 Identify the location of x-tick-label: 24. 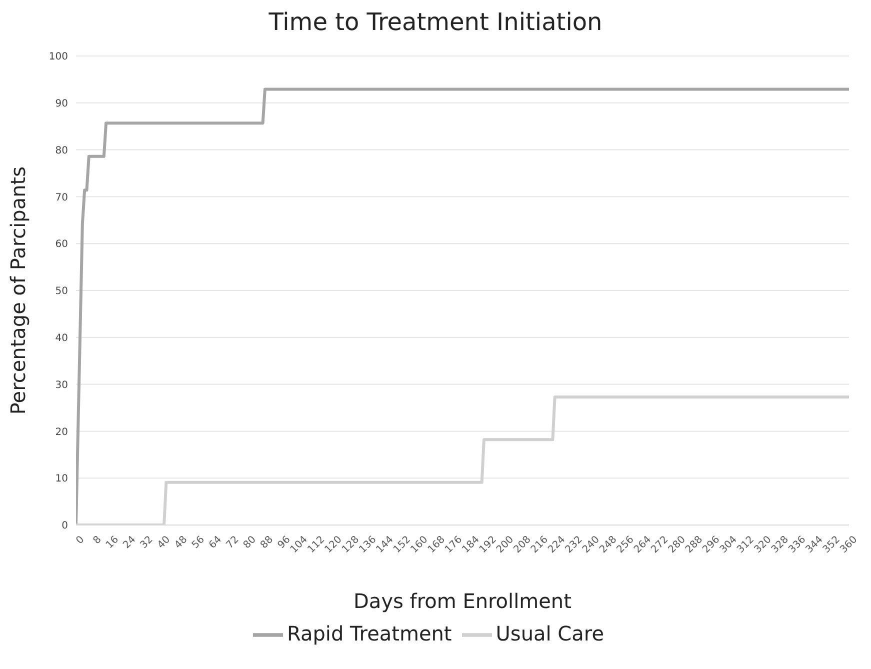
(129, 542).